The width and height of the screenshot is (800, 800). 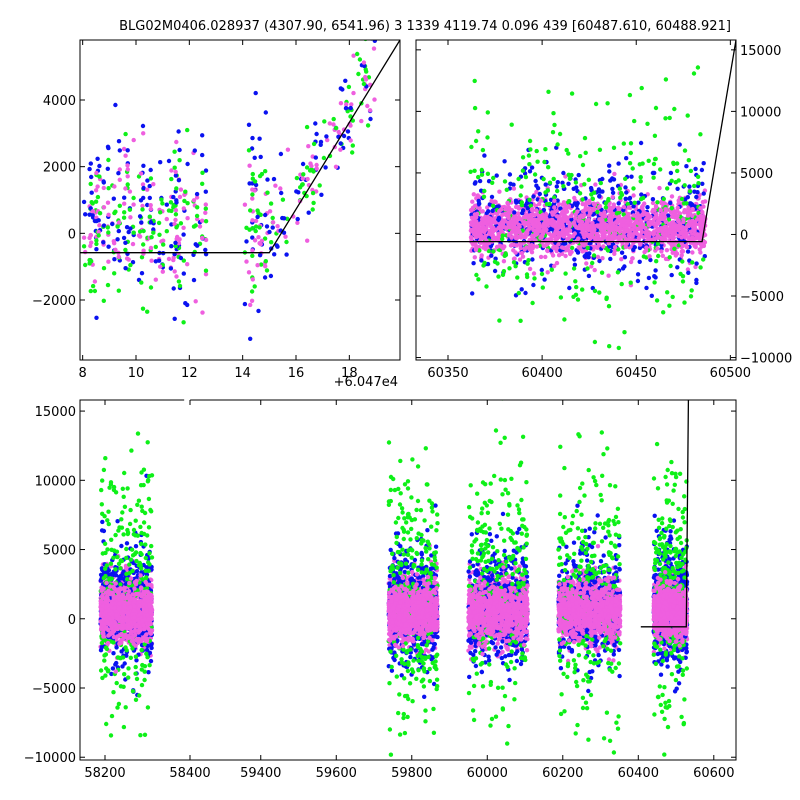 What do you see at coordinates (240, 147) in the screenshot?
I see `model-line` at bounding box center [240, 147].